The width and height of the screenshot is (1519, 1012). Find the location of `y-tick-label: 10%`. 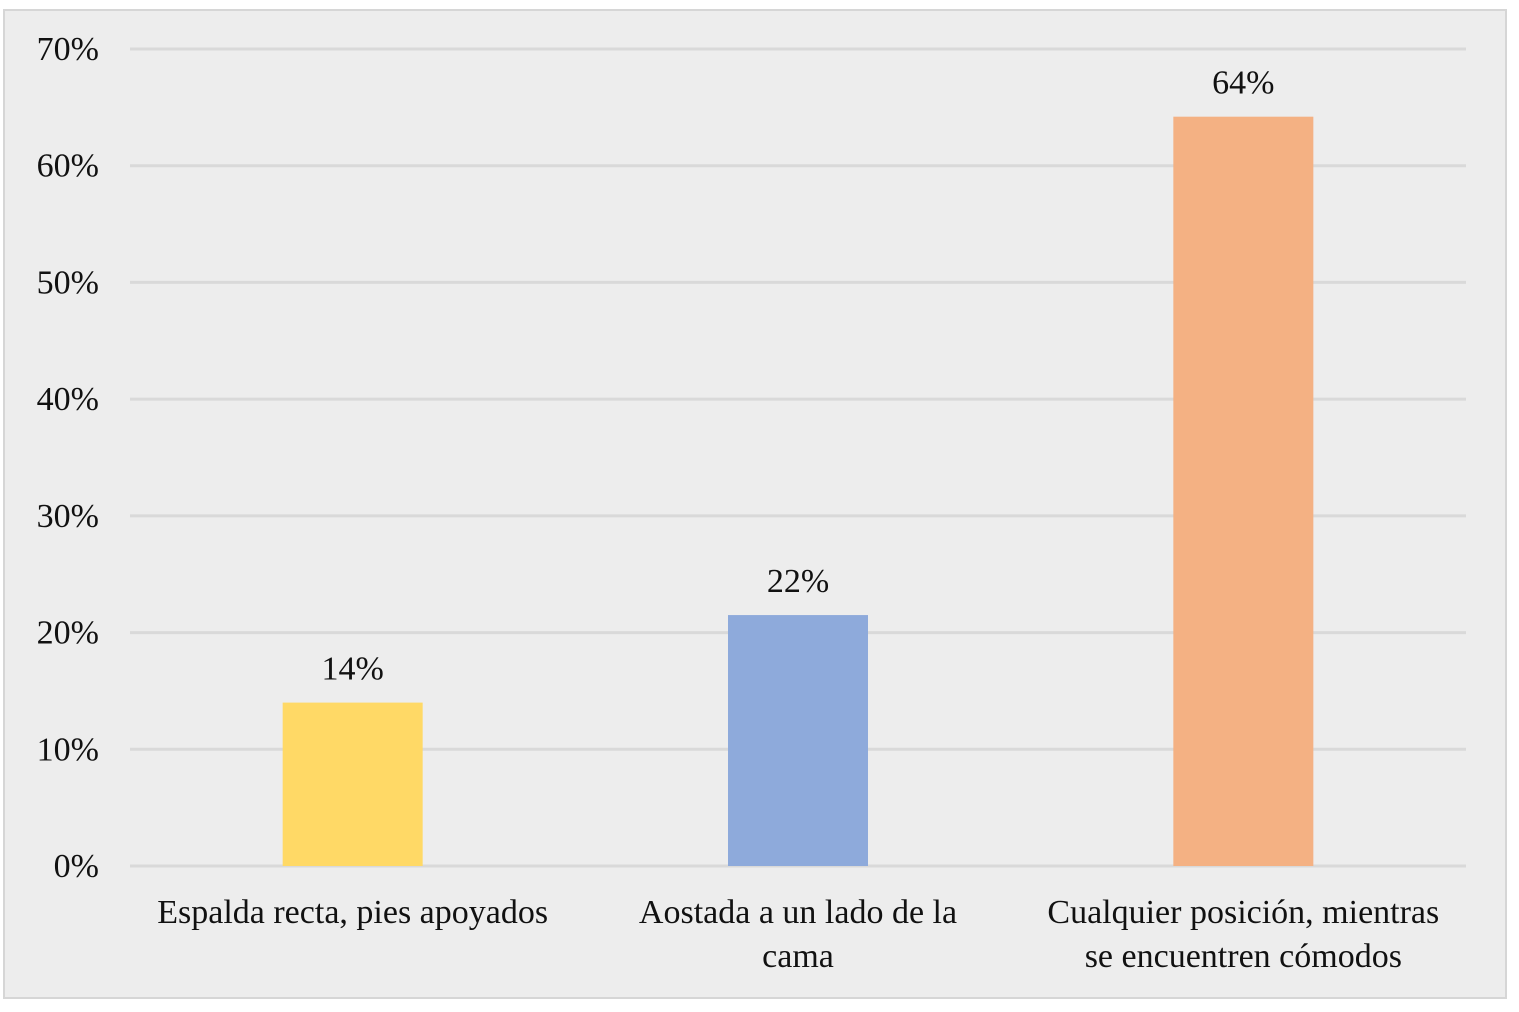

y-tick-label: 10% is located at coordinates (68, 749).